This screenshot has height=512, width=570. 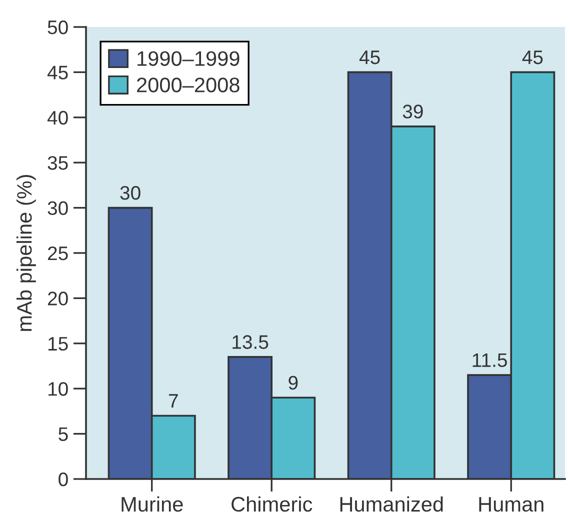 I want to click on data-label: 7, so click(x=173, y=401).